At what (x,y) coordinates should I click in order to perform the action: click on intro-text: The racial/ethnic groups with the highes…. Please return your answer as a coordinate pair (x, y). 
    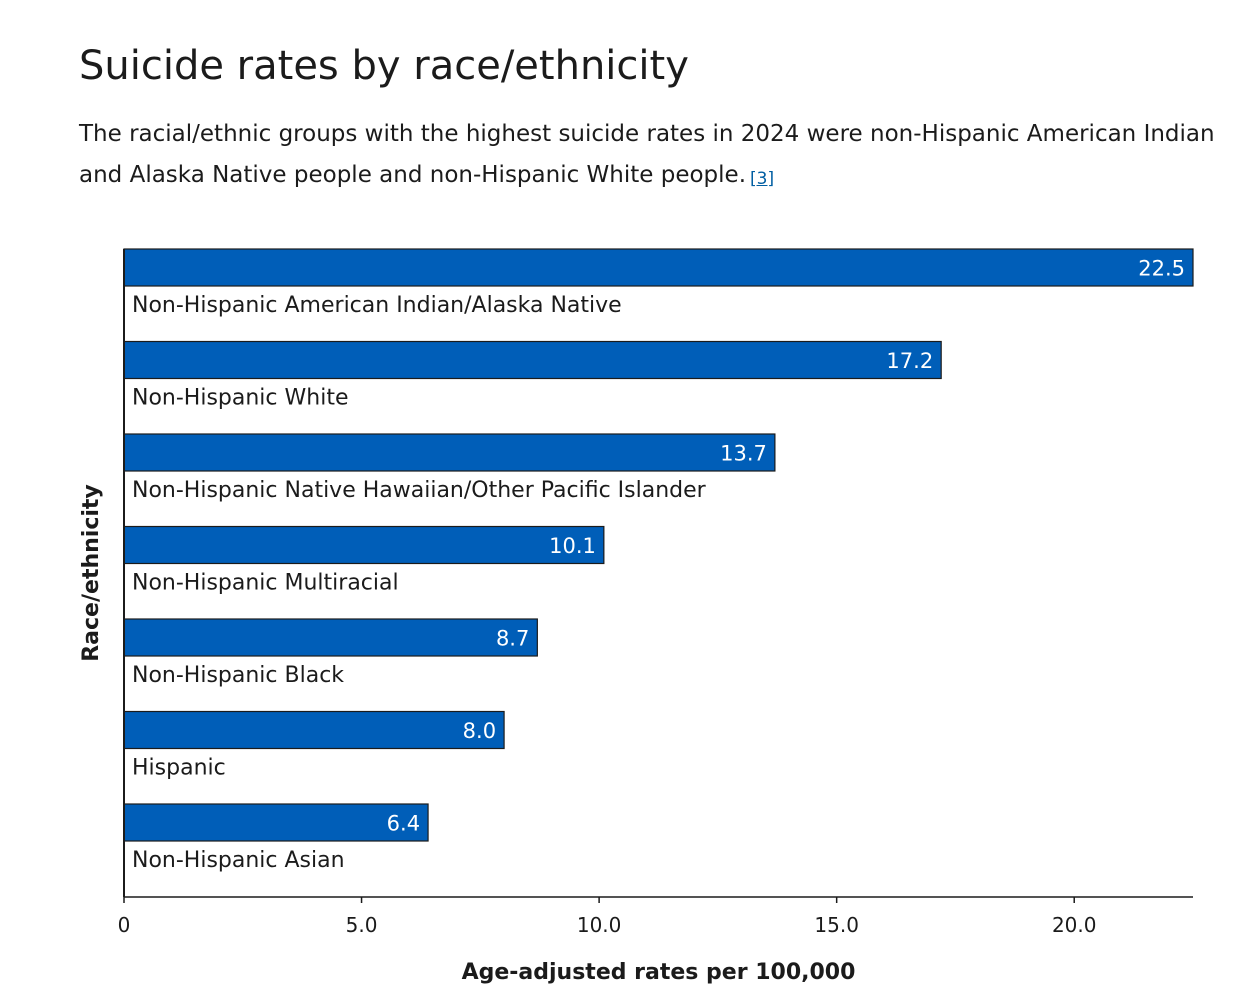
    Looking at the image, I should click on (647, 154).